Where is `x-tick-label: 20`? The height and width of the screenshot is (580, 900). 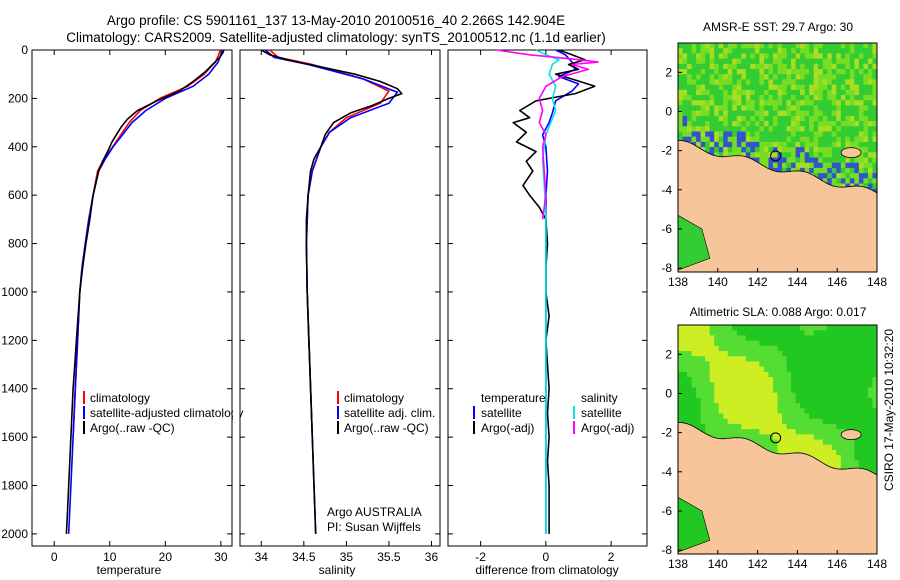
x-tick-label: 20 is located at coordinates (166, 557).